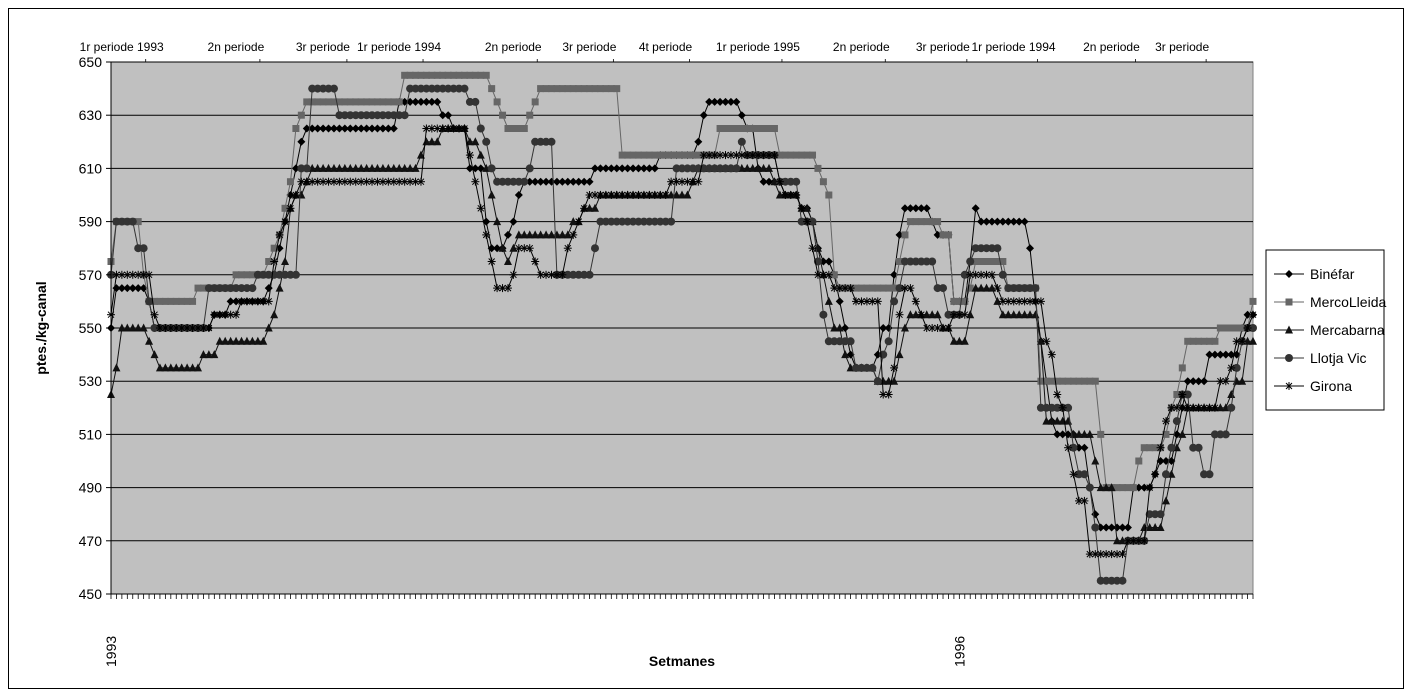  I want to click on x-axis-labels: 1993 1996, so click(535, 651).